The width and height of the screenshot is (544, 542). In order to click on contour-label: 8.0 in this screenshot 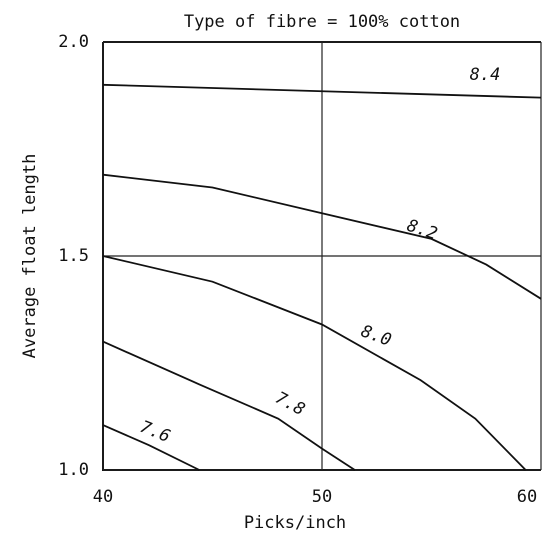, I will do `click(376, 335)`.